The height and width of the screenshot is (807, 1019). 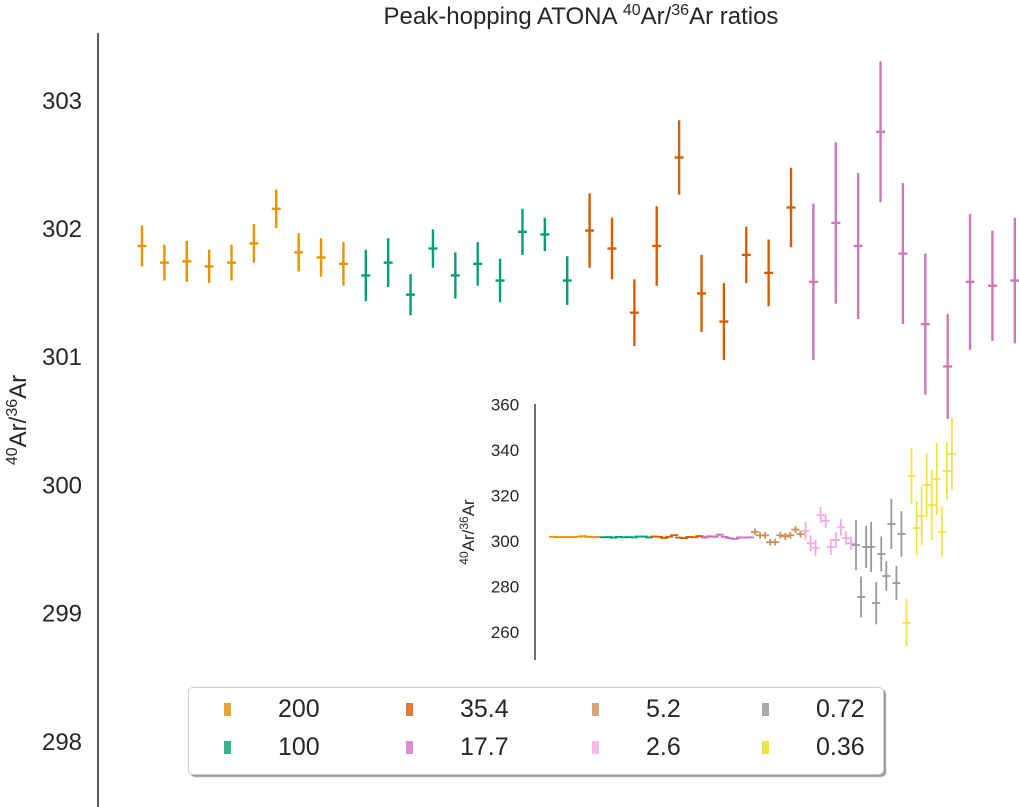 I want to click on title-sup-40: 40, so click(x=632, y=10).